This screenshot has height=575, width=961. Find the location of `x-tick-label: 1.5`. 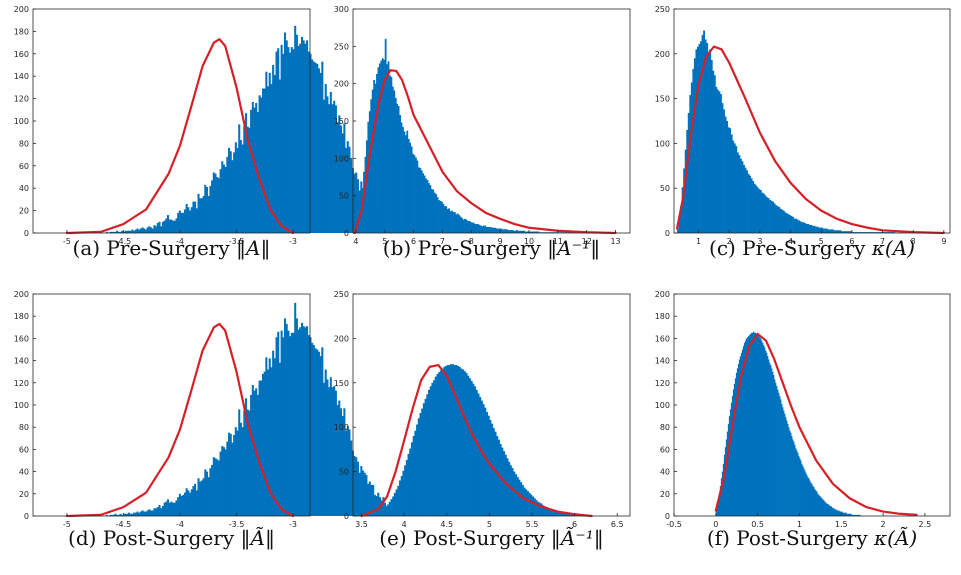

x-tick-label: 1.5 is located at coordinates (841, 524).